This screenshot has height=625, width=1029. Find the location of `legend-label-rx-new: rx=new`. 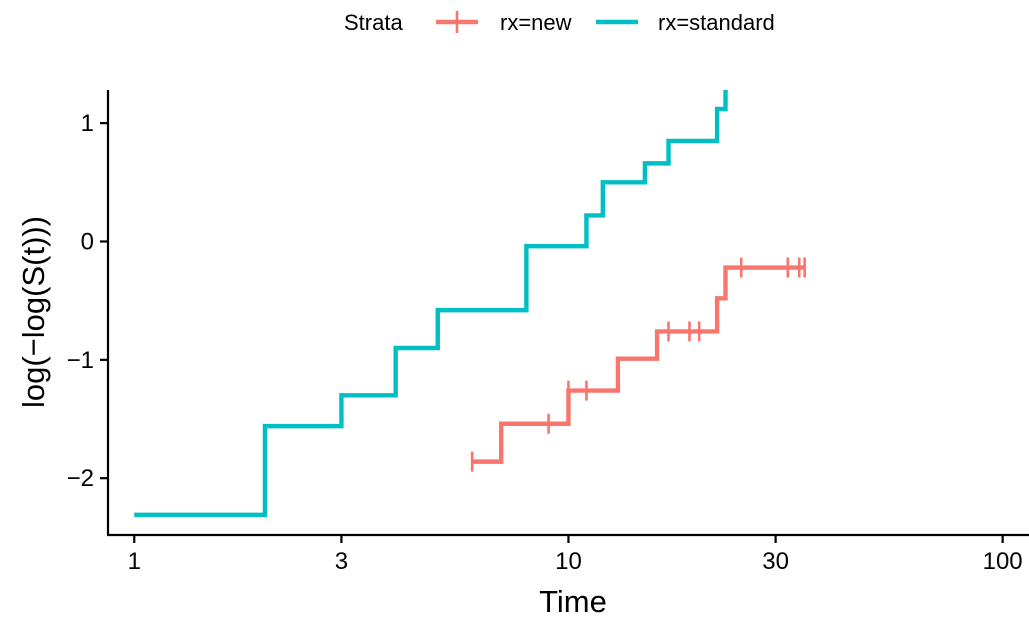

legend-label-rx-new: rx=new is located at coordinates (536, 22).